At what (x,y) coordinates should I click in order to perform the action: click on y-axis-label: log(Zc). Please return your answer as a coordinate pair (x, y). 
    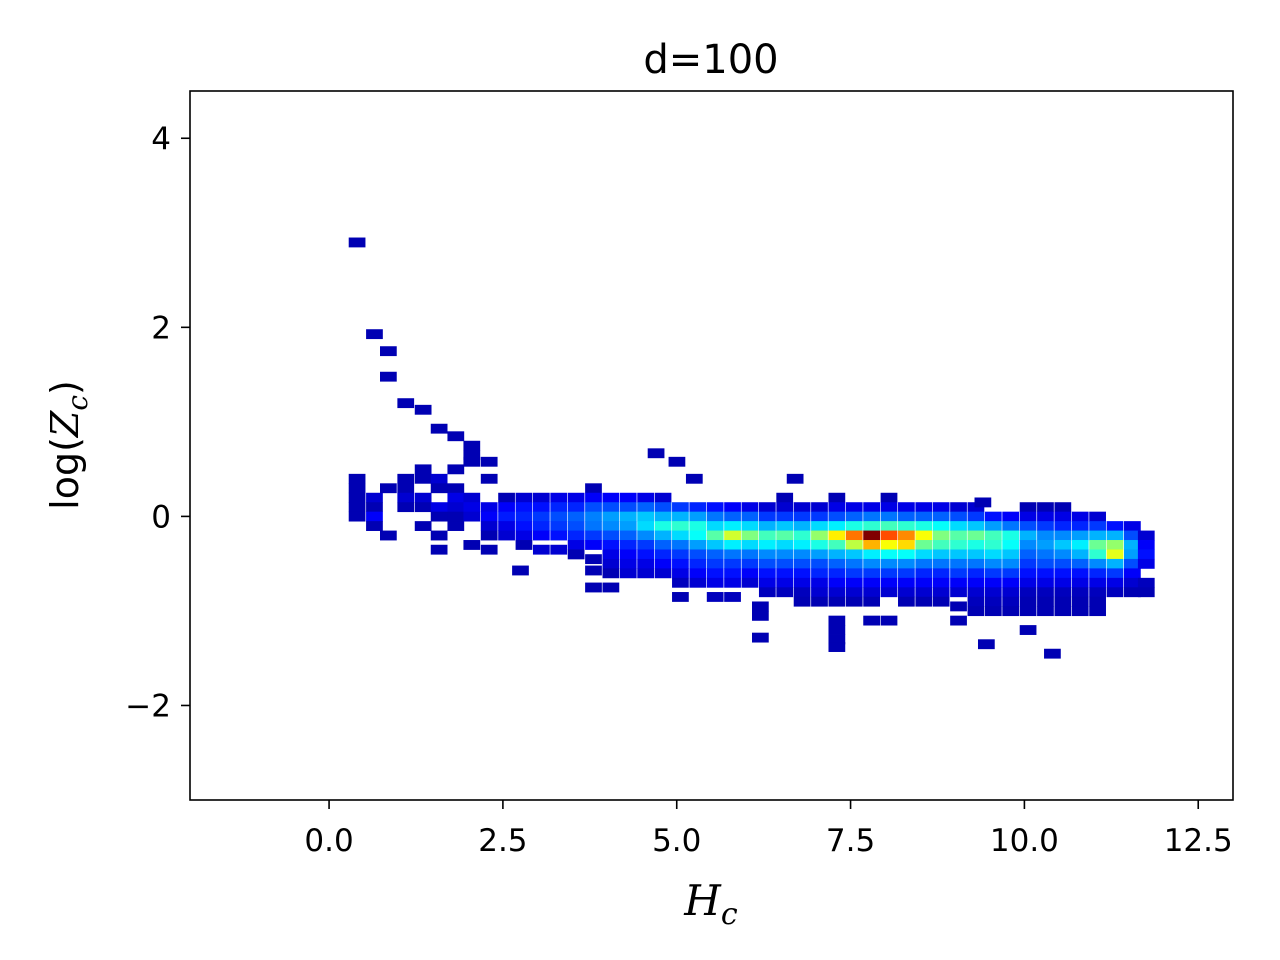
    Looking at the image, I should click on (68, 445).